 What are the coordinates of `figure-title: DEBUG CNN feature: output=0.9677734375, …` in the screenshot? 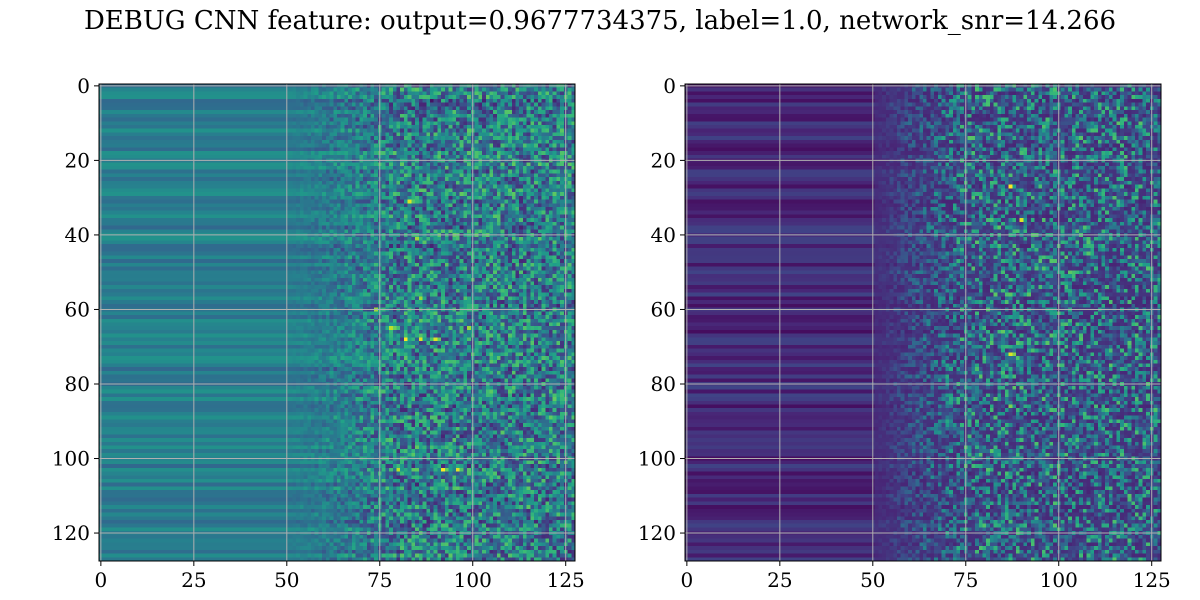 It's located at (600, 21).